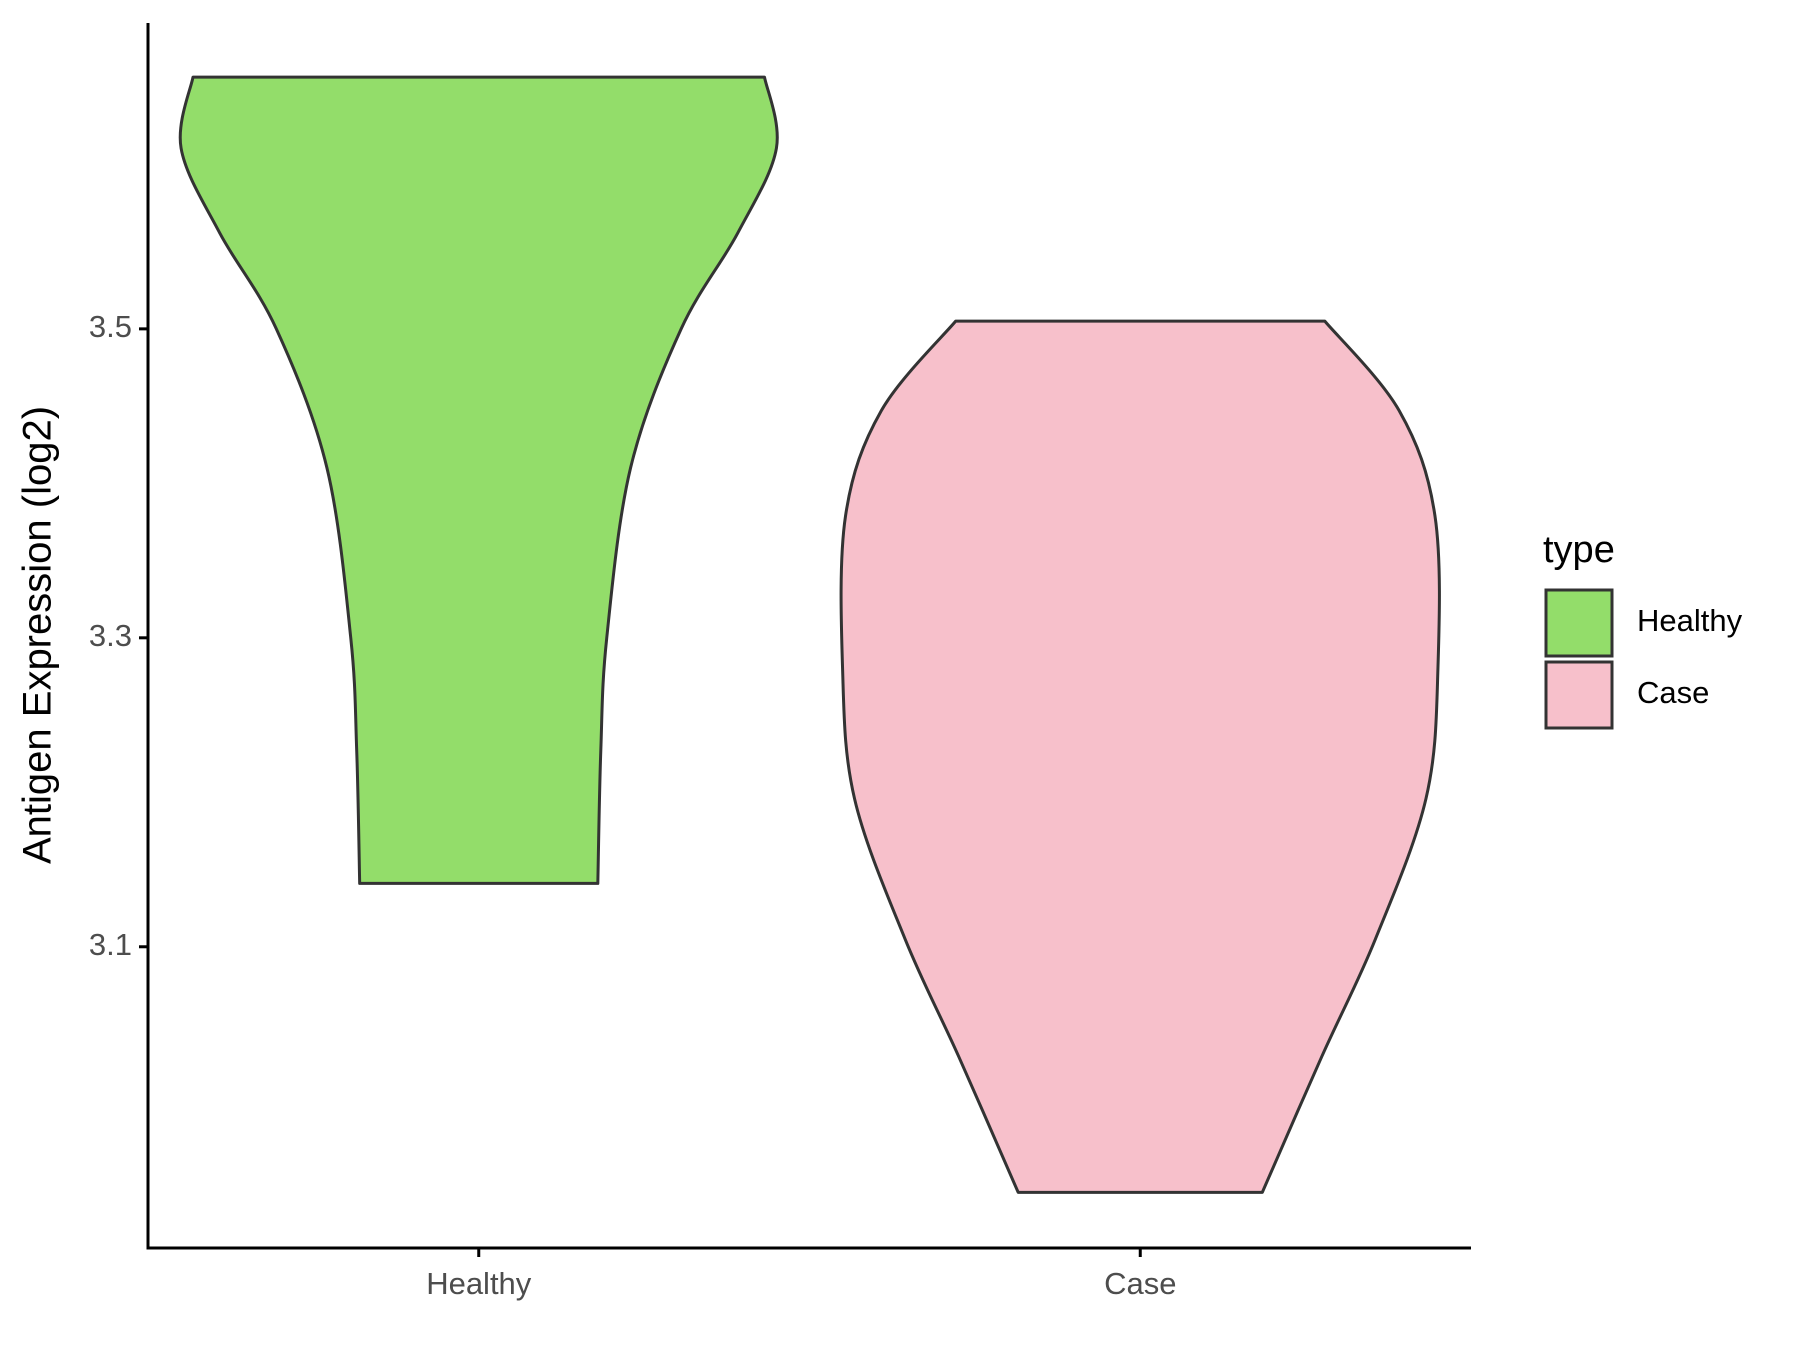 Image resolution: width=1800 pixels, height=1350 pixels. Describe the element at coordinates (1140, 1283) in the screenshot. I see `x-tick-label: Case` at that location.